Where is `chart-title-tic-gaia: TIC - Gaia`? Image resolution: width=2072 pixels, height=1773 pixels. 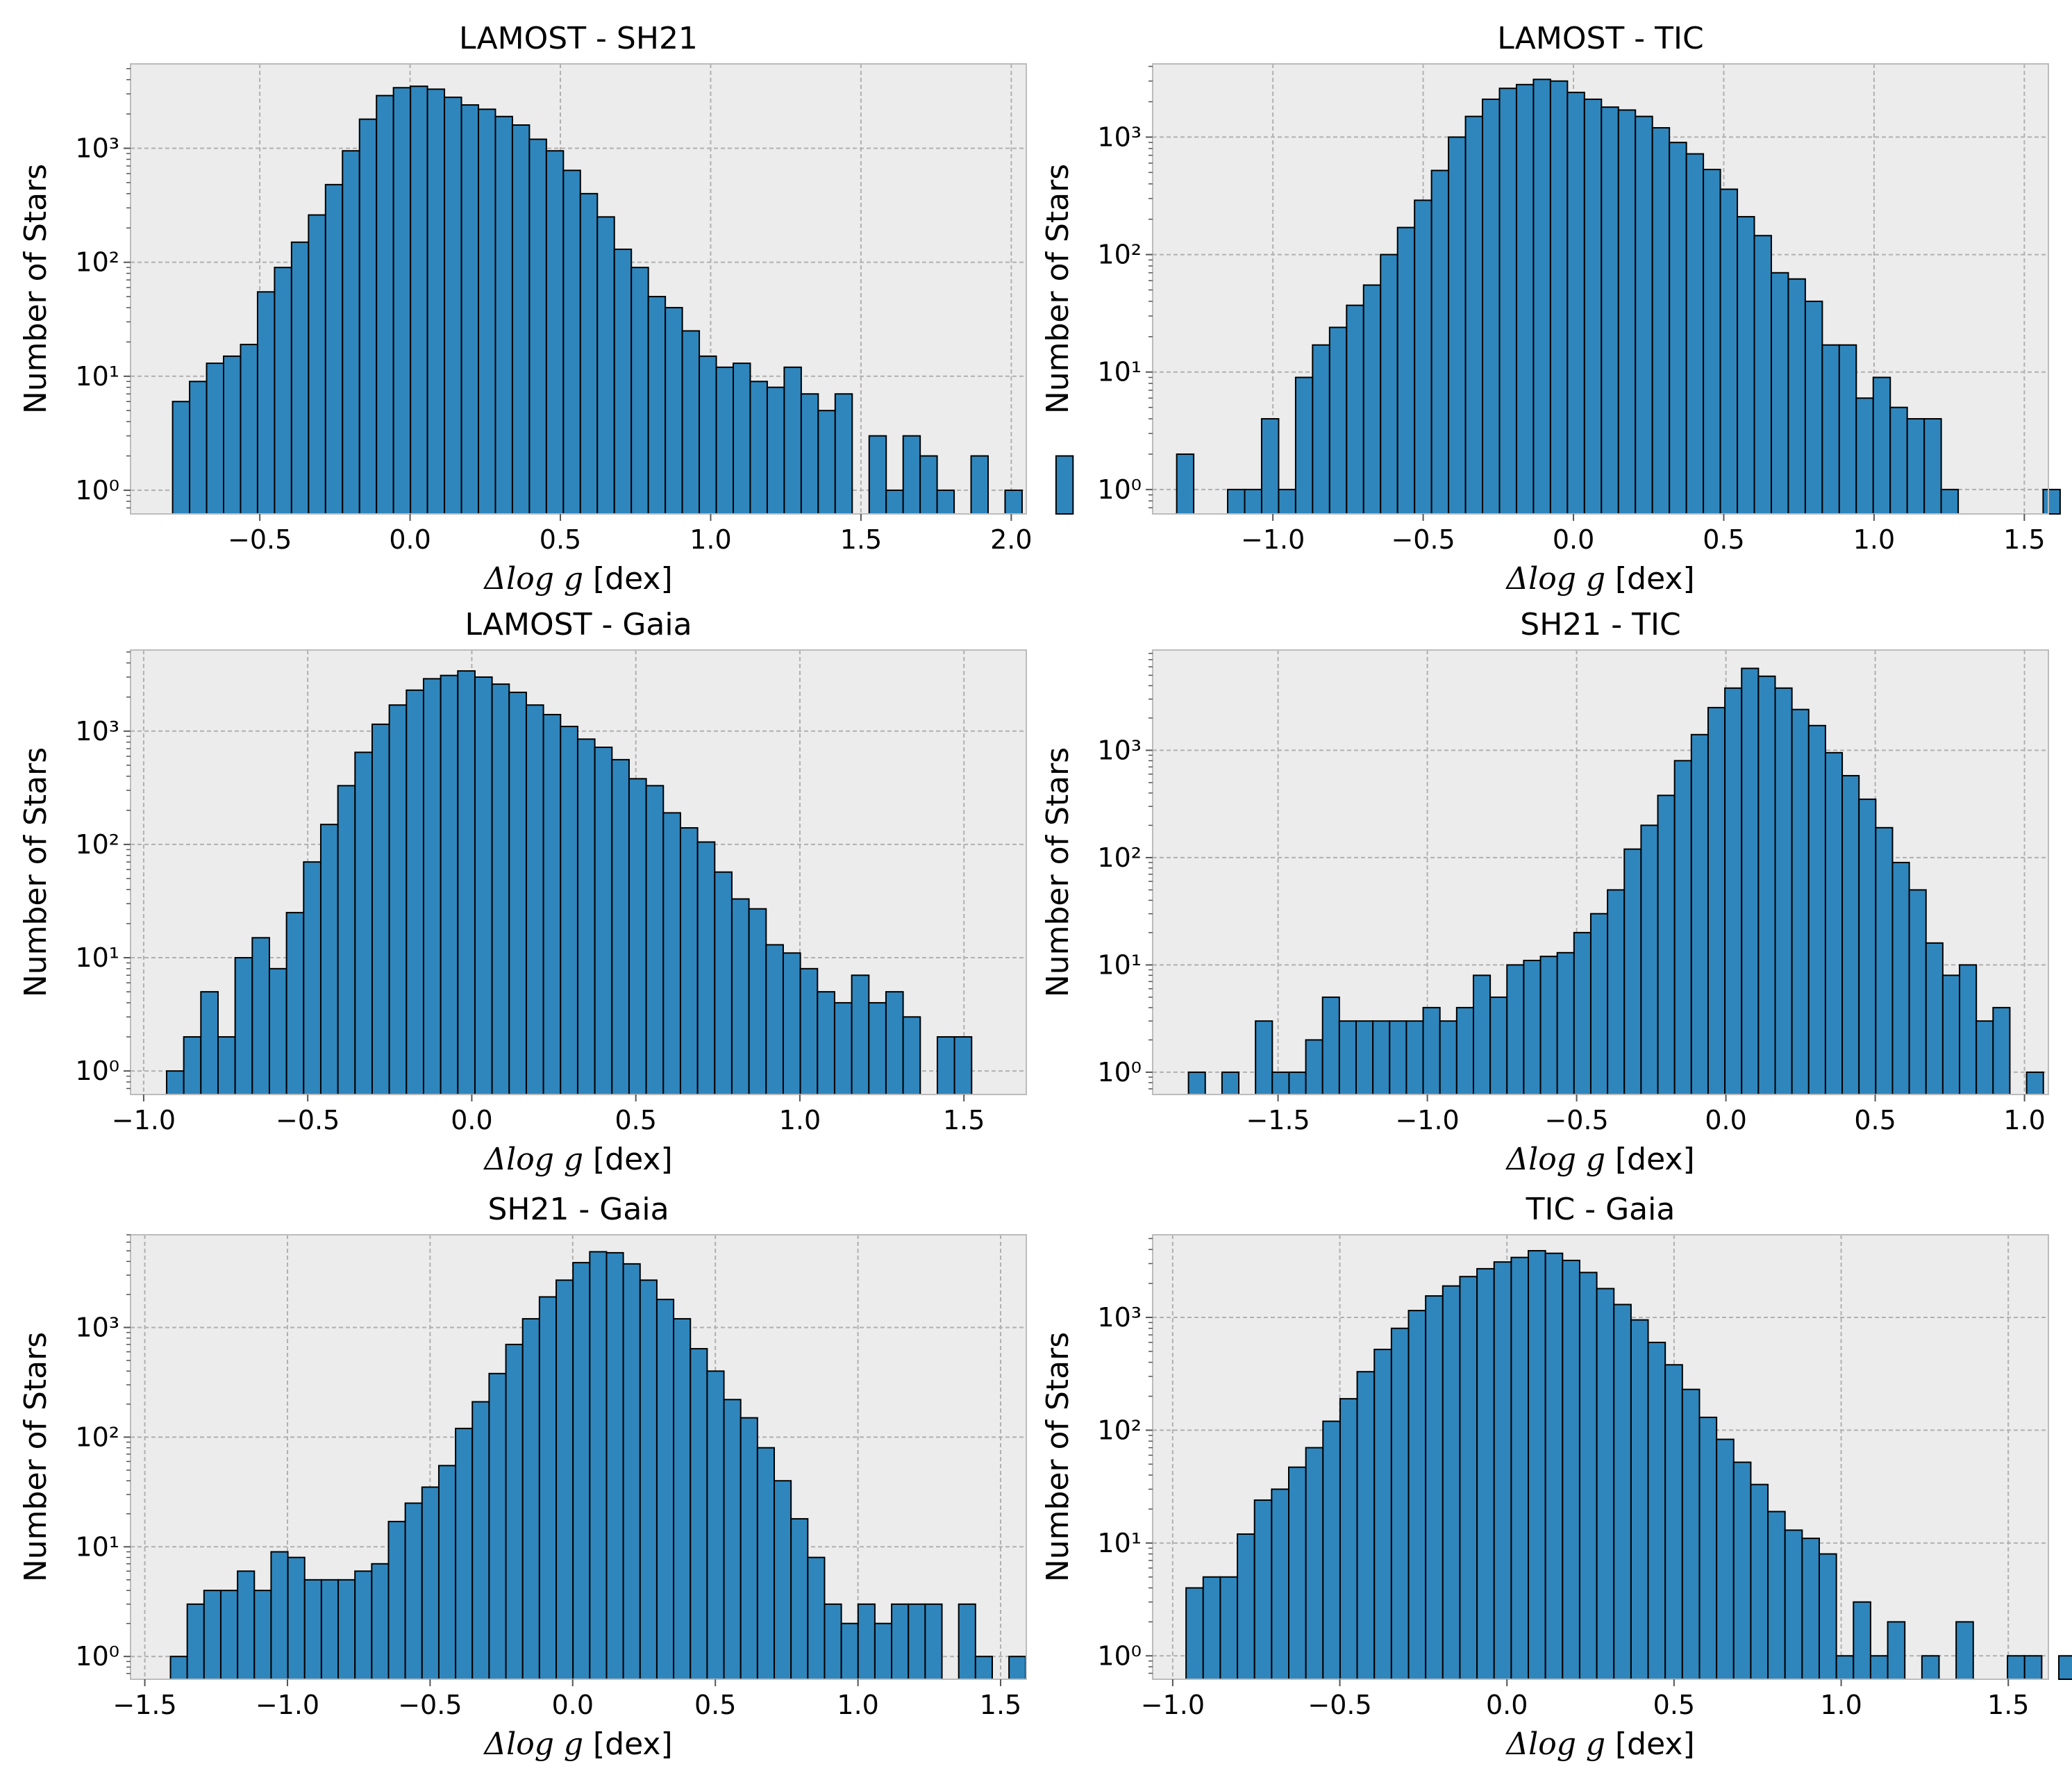
chart-title-tic-gaia: TIC - Gaia is located at coordinates (1601, 1209).